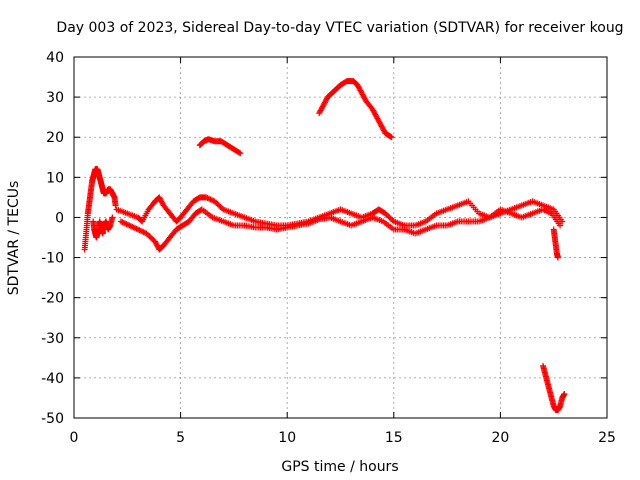 The height and width of the screenshot is (480, 640). I want to click on x-axis-label: GPS time / hours, so click(339, 467).